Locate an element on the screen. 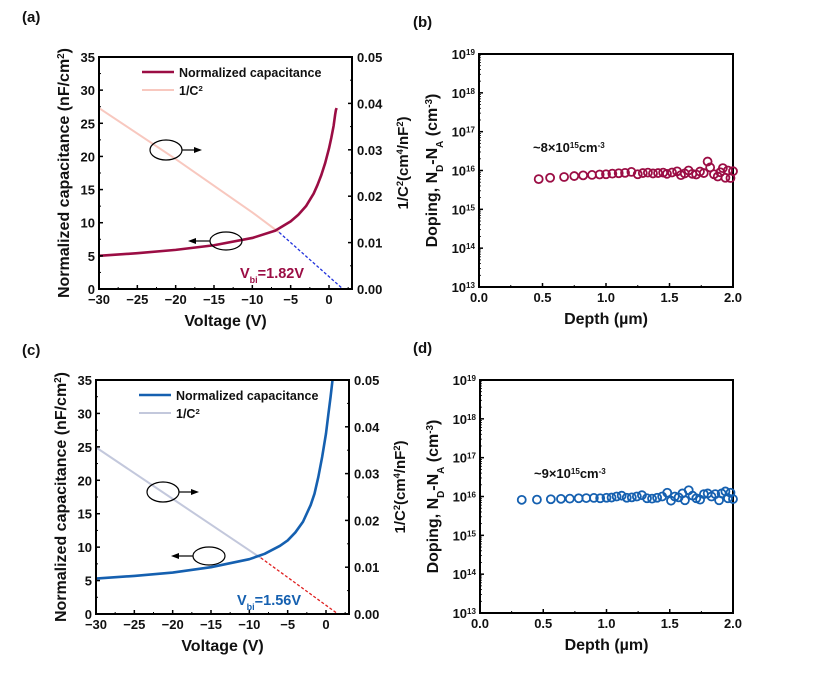 Image resolution: width=829 pixels, height=673 pixels. y-tick-label: 35 is located at coordinates (85, 380).